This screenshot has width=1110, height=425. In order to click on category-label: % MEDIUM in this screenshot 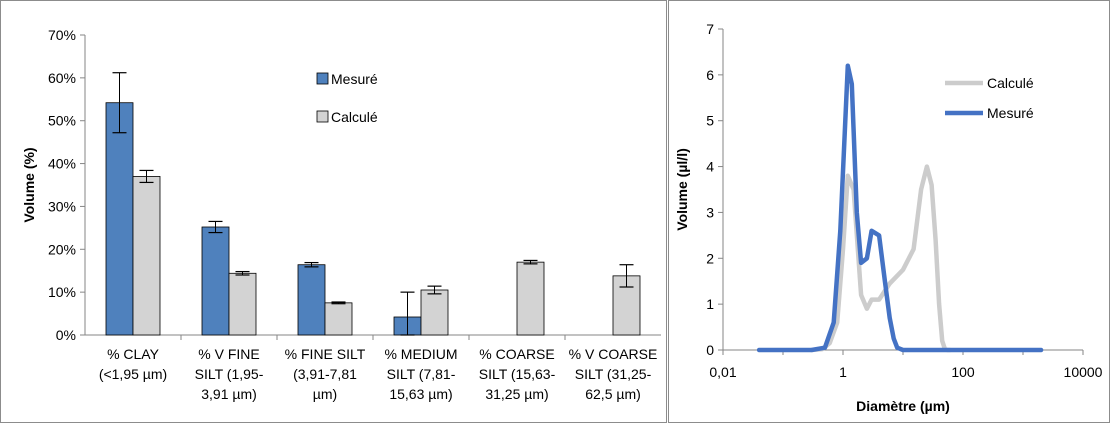, I will do `click(420, 354)`.